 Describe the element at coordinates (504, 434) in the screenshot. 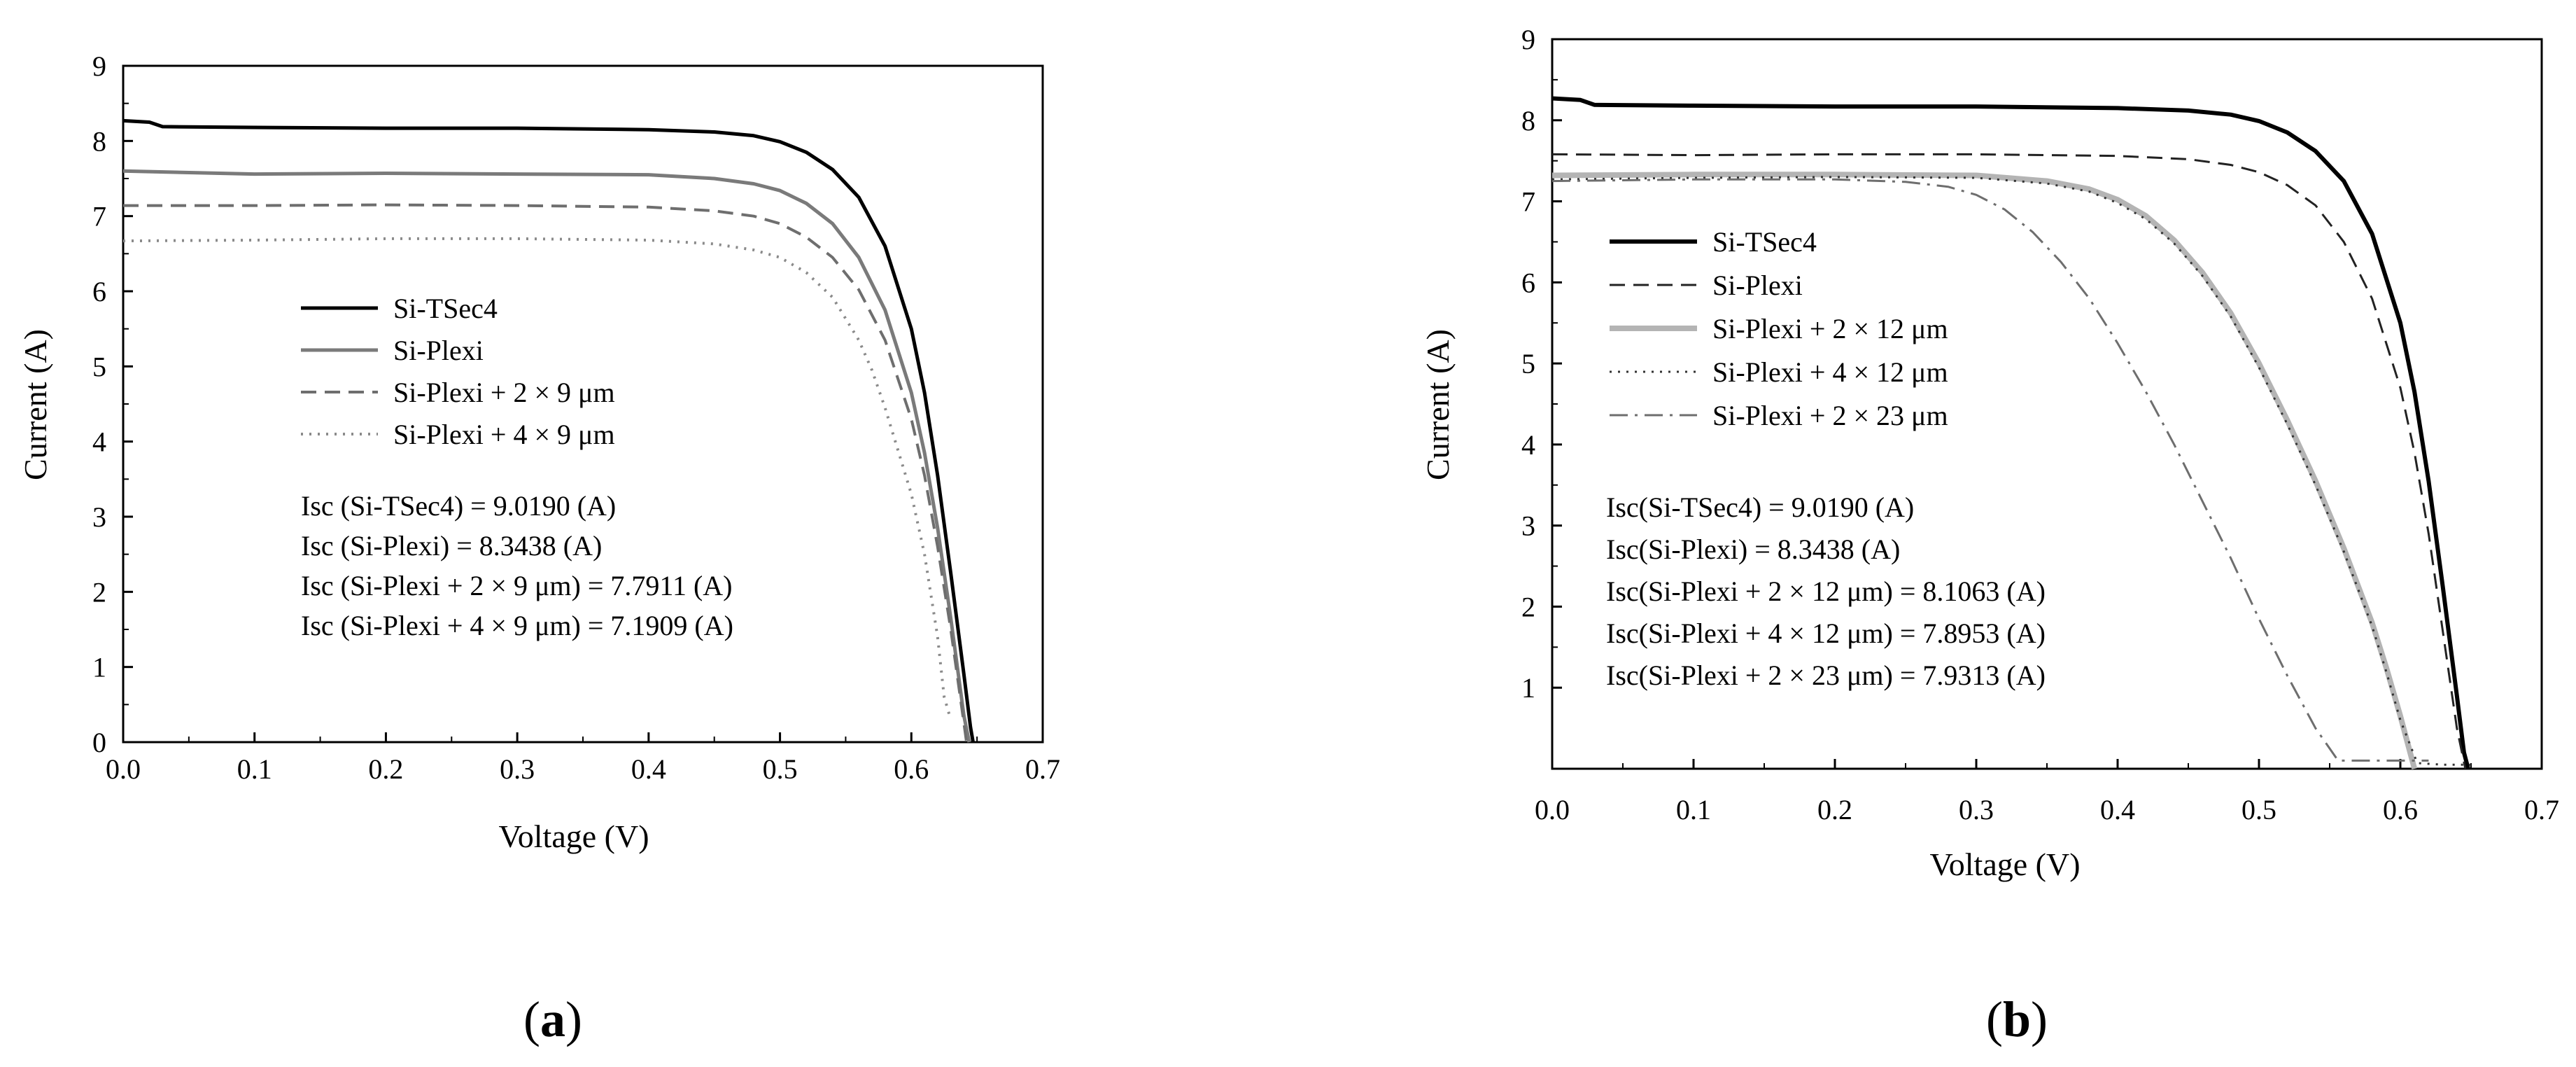

I see `legend-label-4: Si-Plexi + 4 × 9 μm` at that location.